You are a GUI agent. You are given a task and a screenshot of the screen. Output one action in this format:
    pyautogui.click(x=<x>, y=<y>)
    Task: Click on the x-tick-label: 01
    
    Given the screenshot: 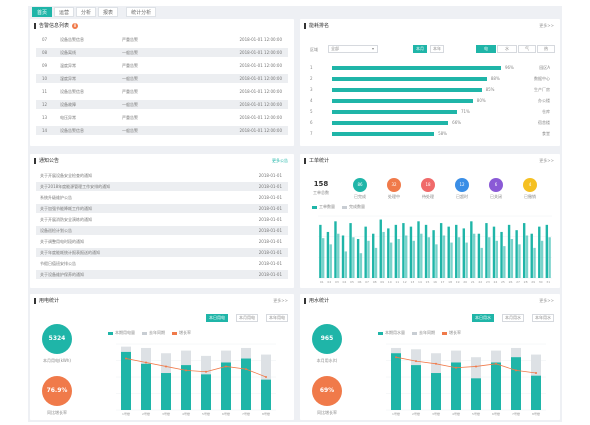 What is the action you would take?
    pyautogui.click(x=322, y=282)
    